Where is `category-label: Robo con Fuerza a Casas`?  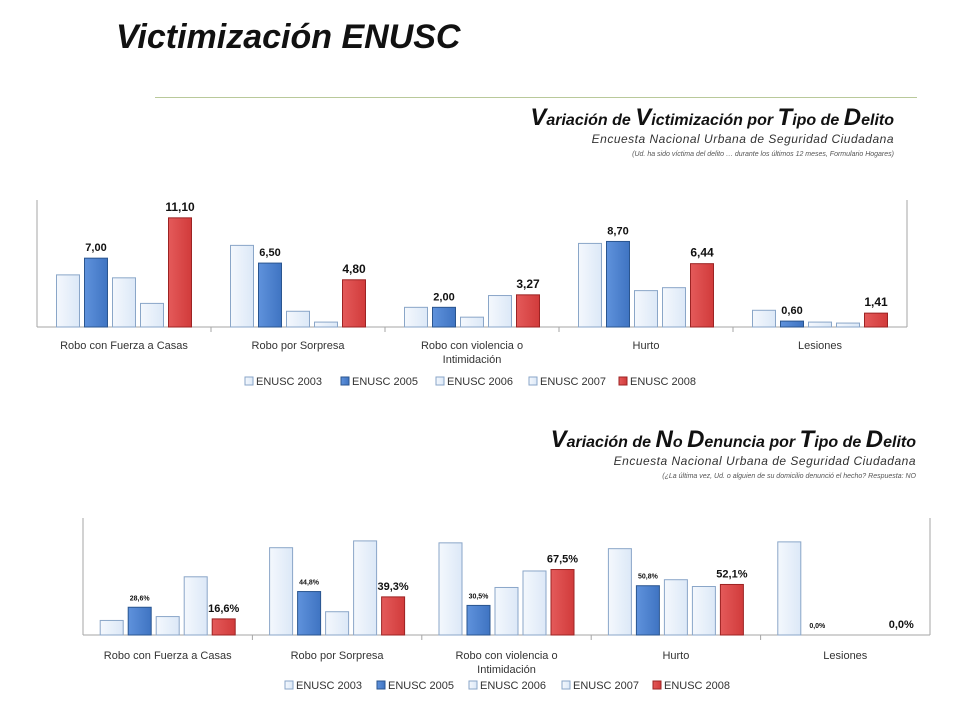 category-label: Robo con Fuerza a Casas is located at coordinates (124, 346).